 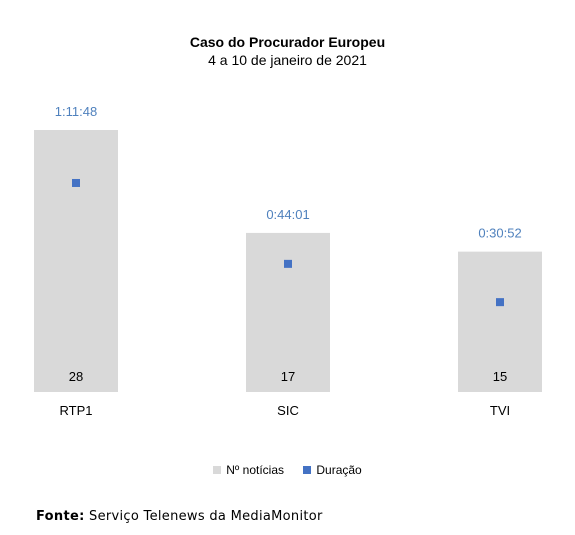 I want to click on legend-item-duracao: Duração, so click(x=332, y=470).